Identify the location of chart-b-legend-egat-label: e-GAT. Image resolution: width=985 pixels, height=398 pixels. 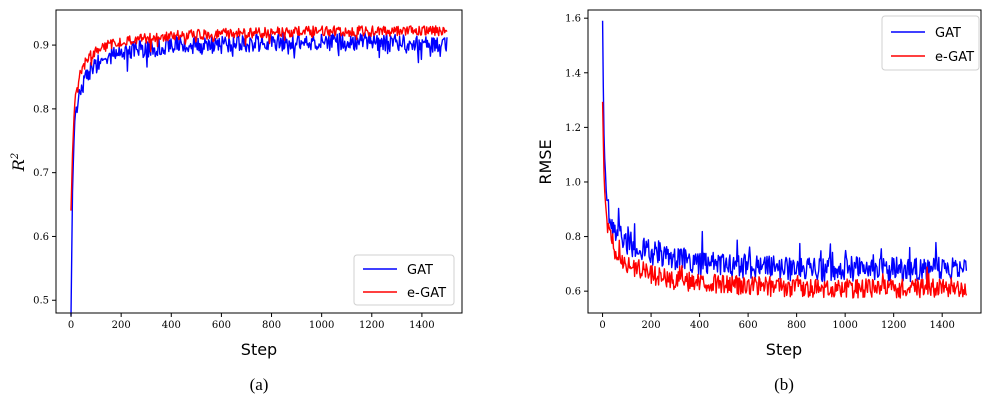
(954, 57).